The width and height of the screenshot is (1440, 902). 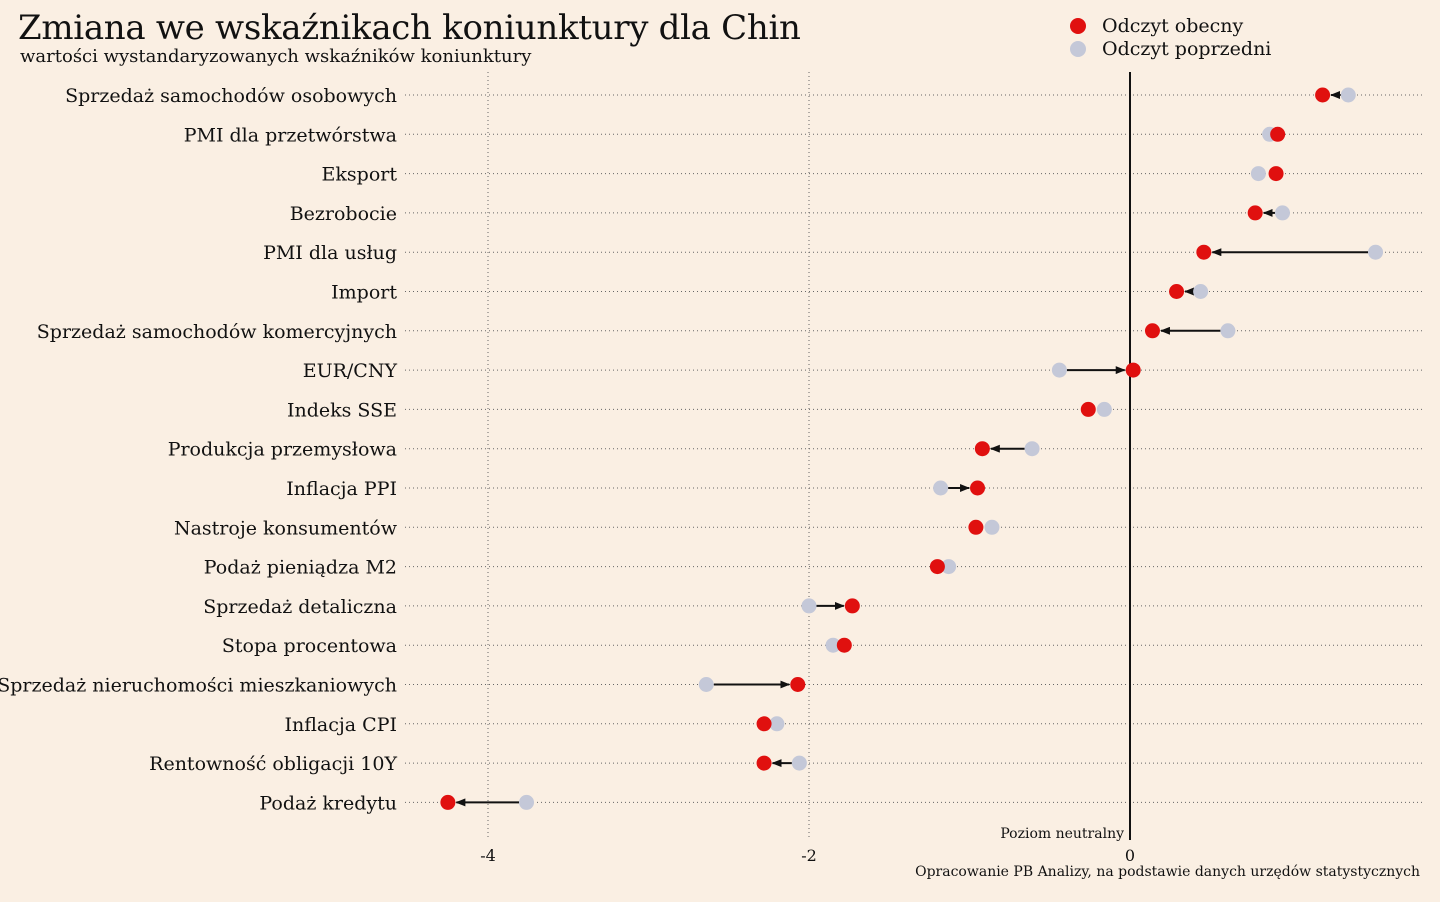 I want to click on category-label: Inflacja PPI, so click(x=341, y=489).